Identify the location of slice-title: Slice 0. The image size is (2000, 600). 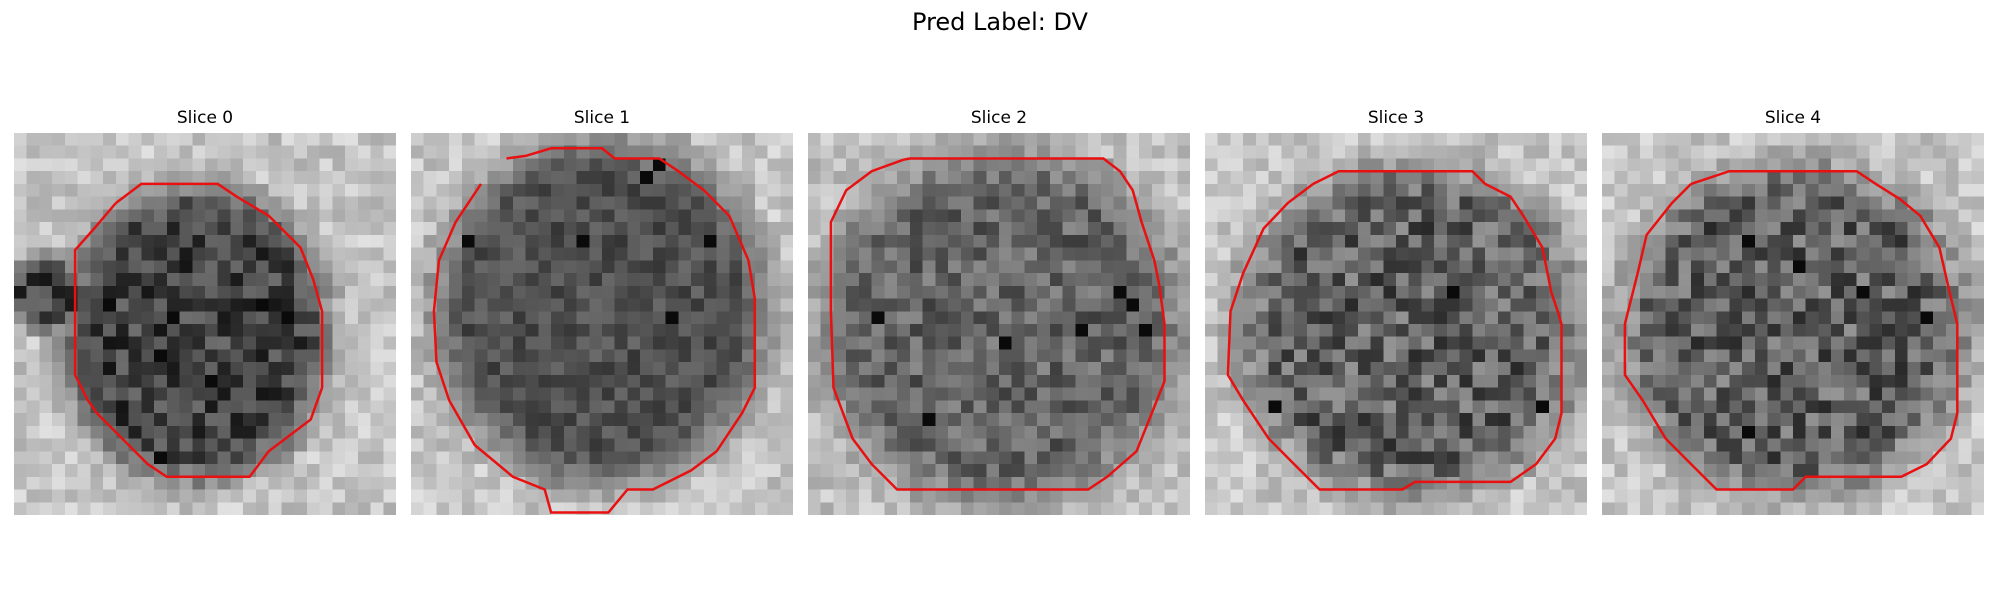
(205, 118).